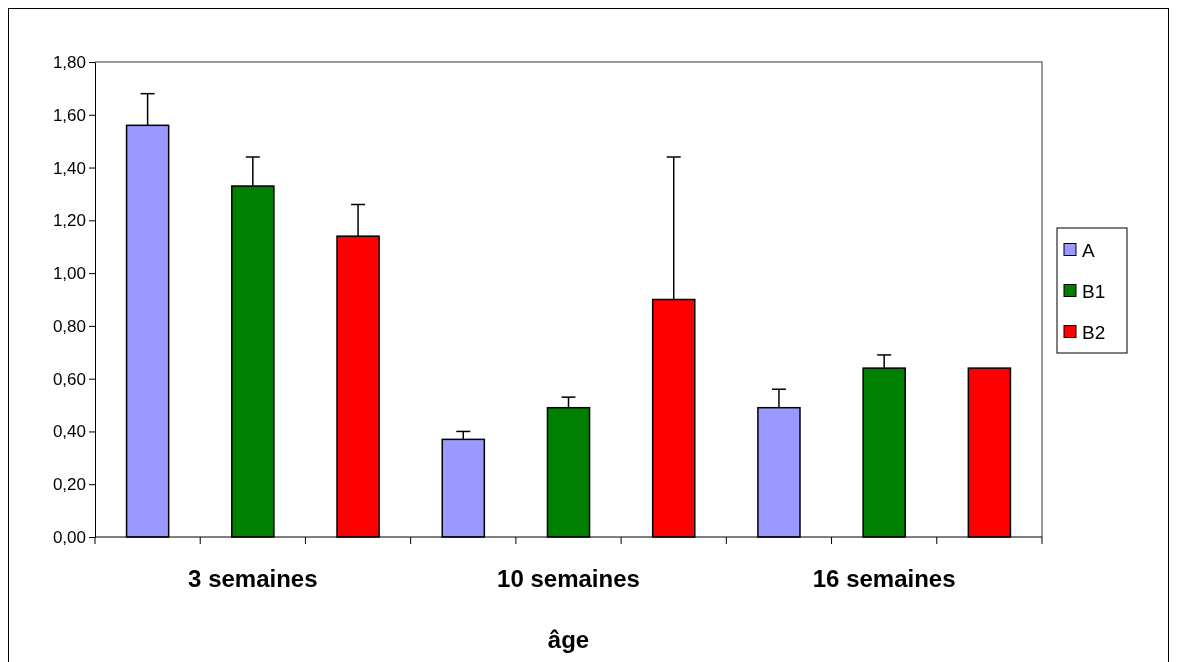 The image size is (1177, 662). Describe the element at coordinates (69, 485) in the screenshot. I see `y-tick-label: 0,20` at that location.